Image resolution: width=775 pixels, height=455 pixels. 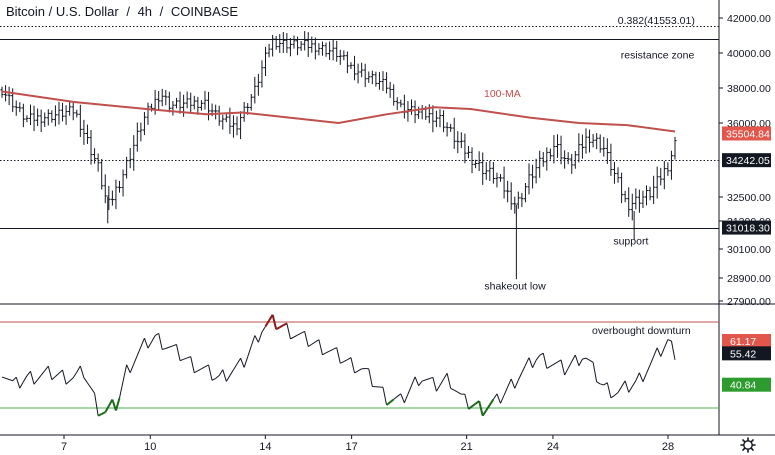 What do you see at coordinates (64, 447) in the screenshot?
I see `x-tick-label: 7` at bounding box center [64, 447].